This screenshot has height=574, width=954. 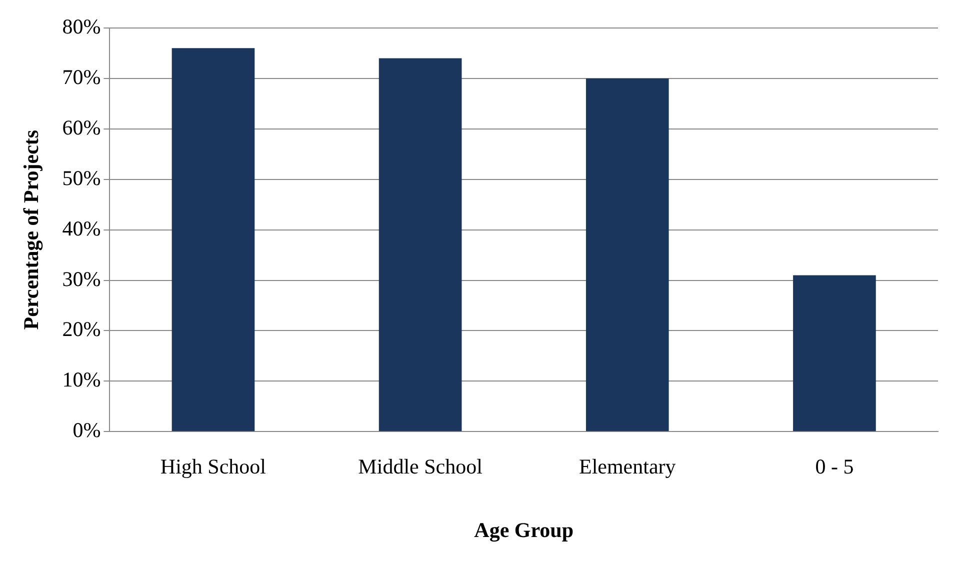 What do you see at coordinates (86, 430) in the screenshot?
I see `y-tick-label: 0%` at bounding box center [86, 430].